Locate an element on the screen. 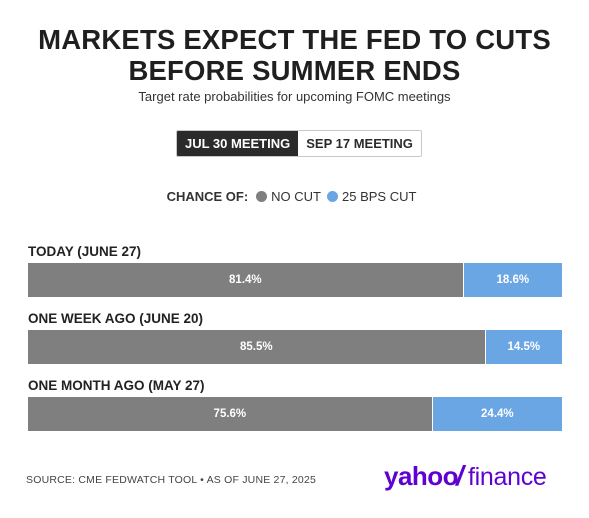 This screenshot has height=518, width=589. title-line-1: MARKETS EXPECT THE FED TO CUTS is located at coordinates (294, 39).